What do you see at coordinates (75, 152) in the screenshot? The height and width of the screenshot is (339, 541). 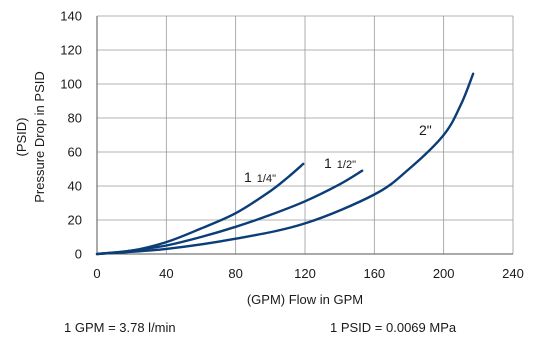 I see `y-tick-label: 60` at bounding box center [75, 152].